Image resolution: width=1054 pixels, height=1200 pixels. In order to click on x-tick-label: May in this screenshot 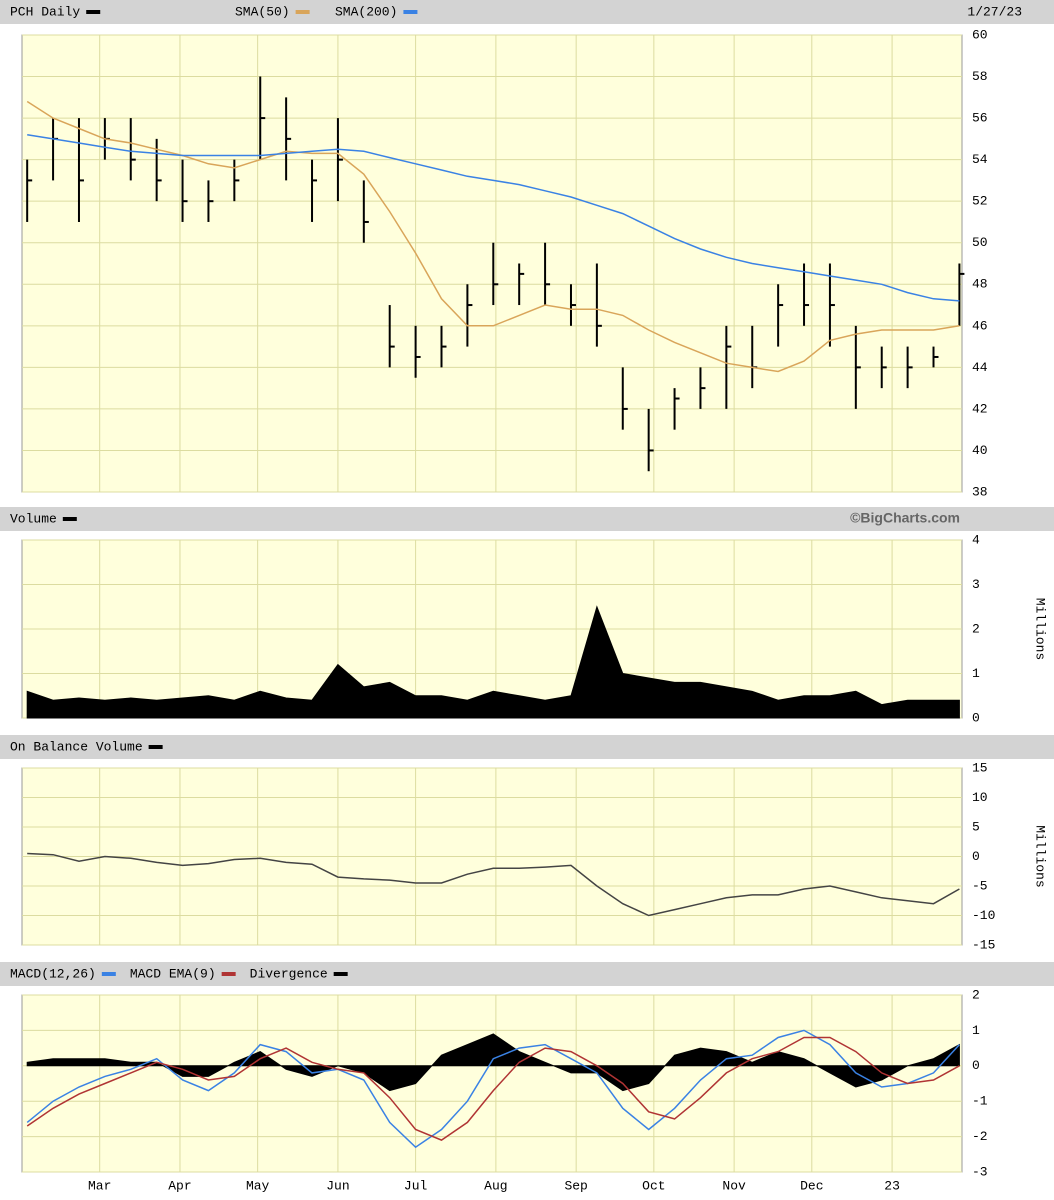, I will do `click(258, 1185)`.